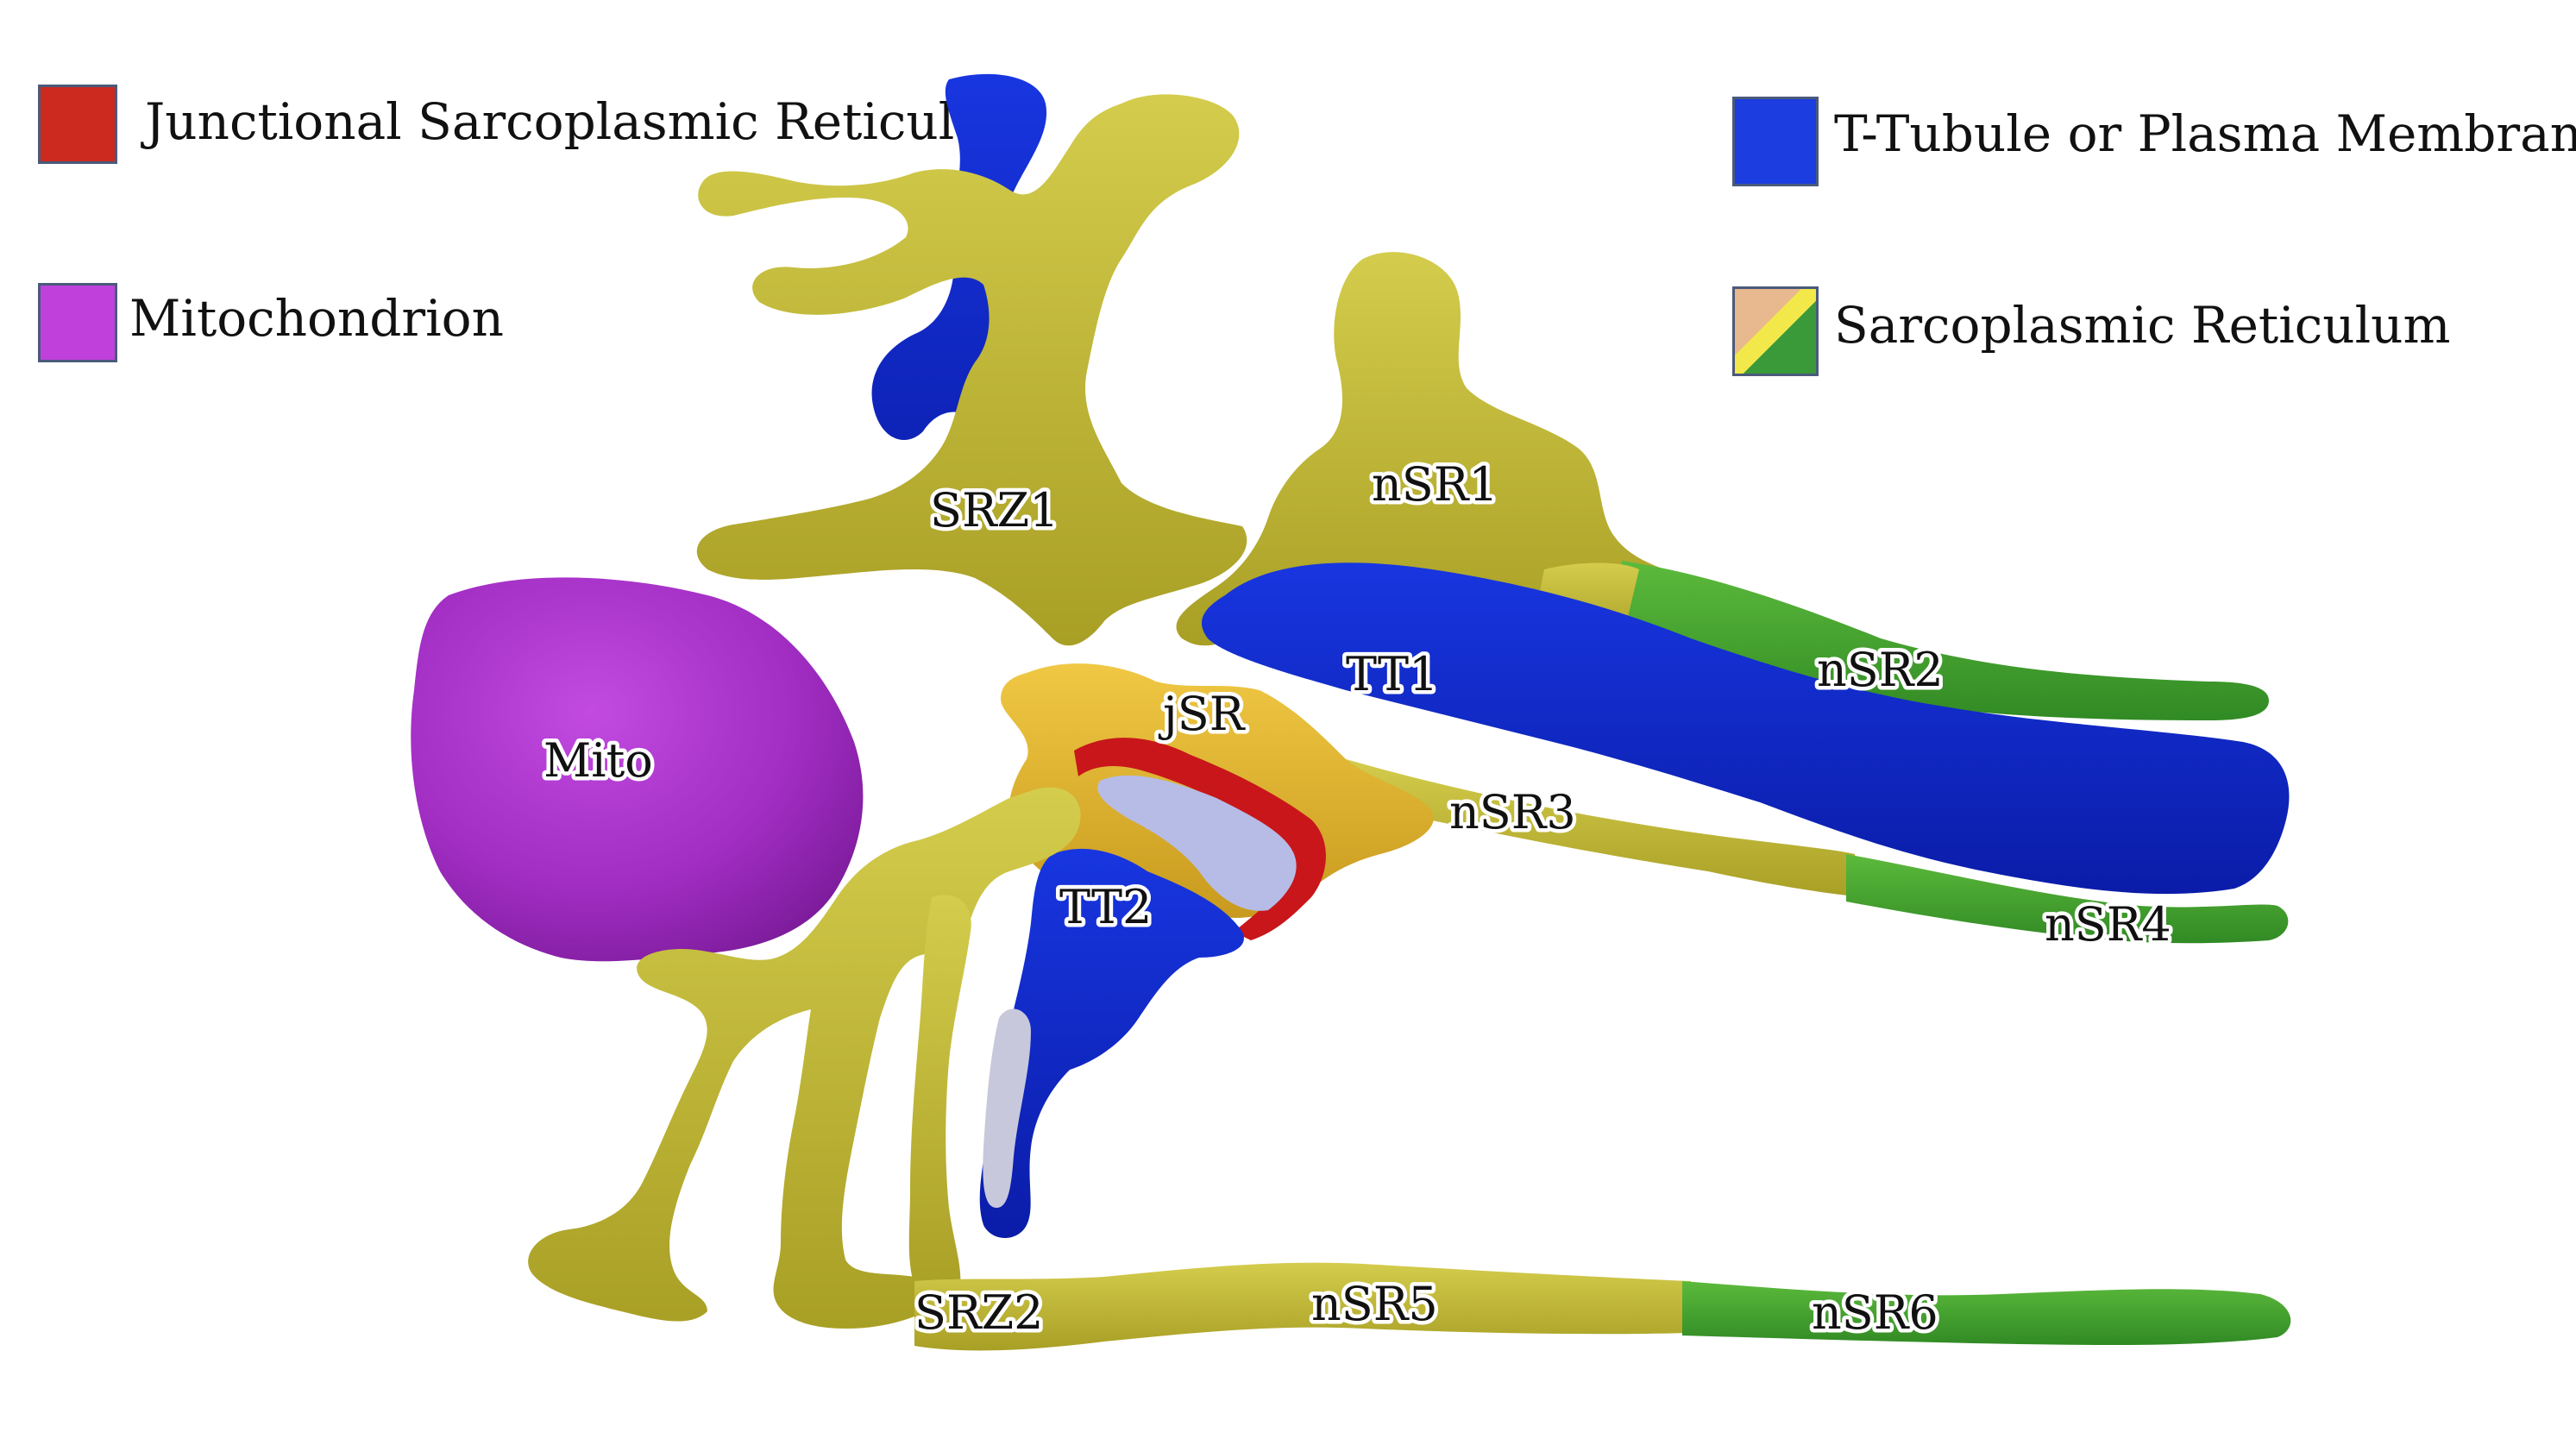 Image resolution: width=2576 pixels, height=1439 pixels. What do you see at coordinates (1442, 449) in the screenshot?
I see `nsr1-structure` at bounding box center [1442, 449].